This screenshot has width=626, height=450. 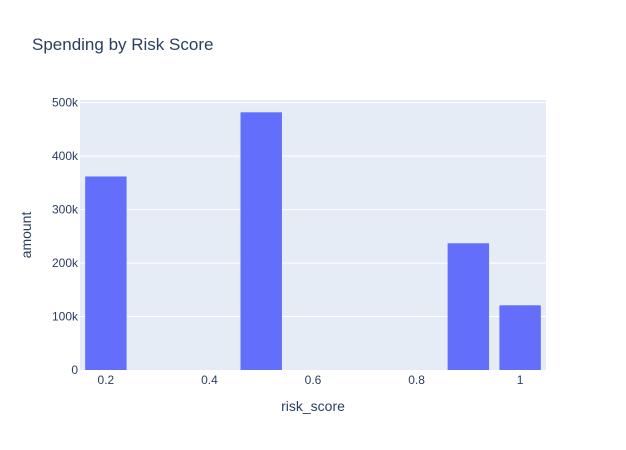 I want to click on x-tick-label: 0.4, so click(x=209, y=380).